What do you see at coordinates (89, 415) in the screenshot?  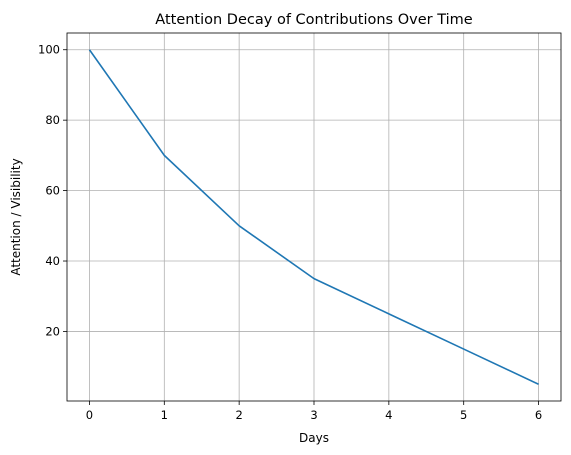 I see `x-tick-label: 0` at bounding box center [89, 415].